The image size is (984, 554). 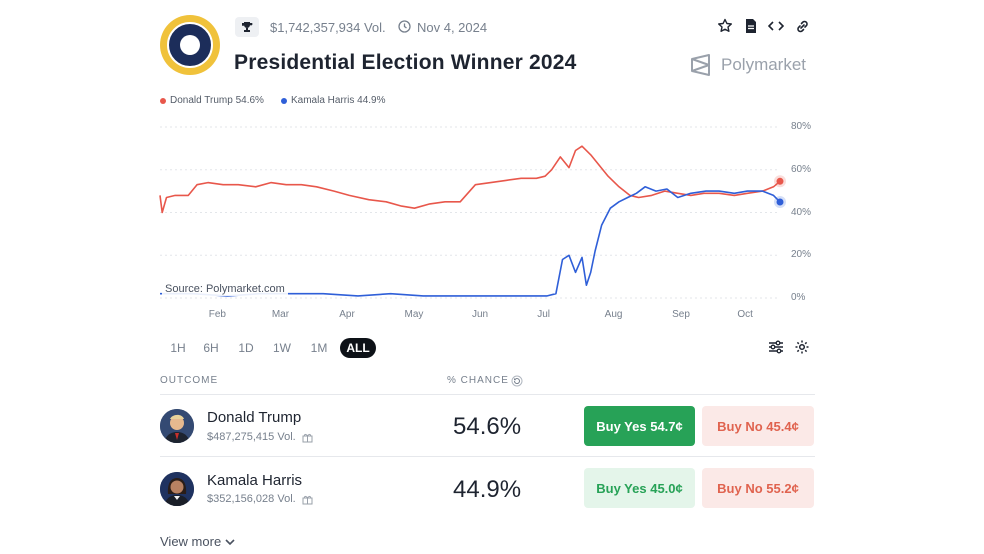 I want to click on chance-harris: 44.9%, so click(x=487, y=489).